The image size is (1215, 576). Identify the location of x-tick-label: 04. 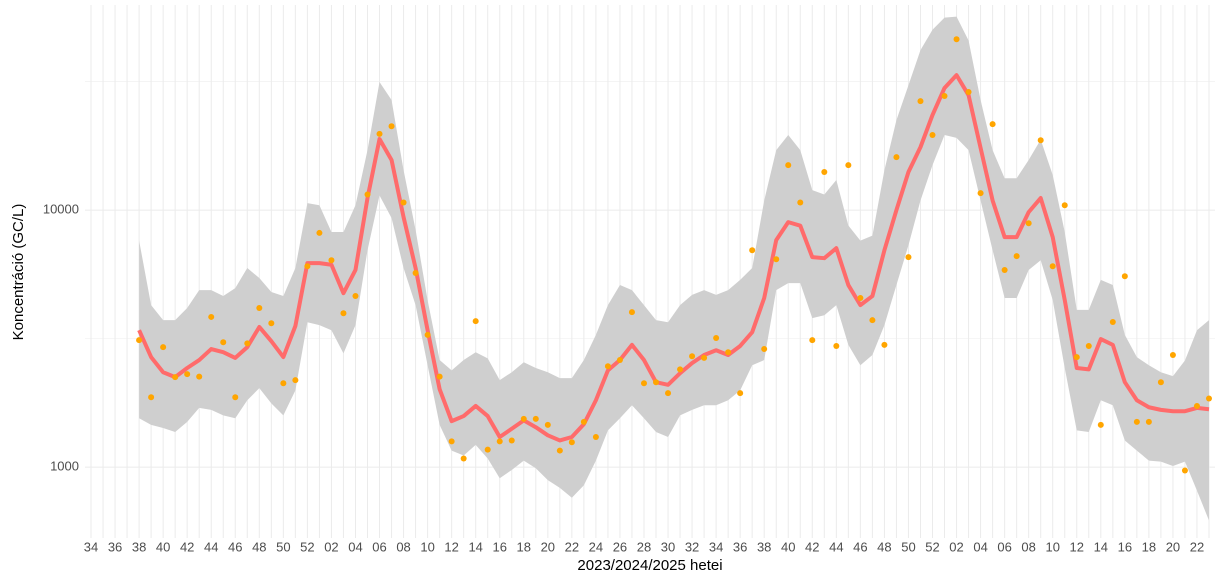
(355, 546).